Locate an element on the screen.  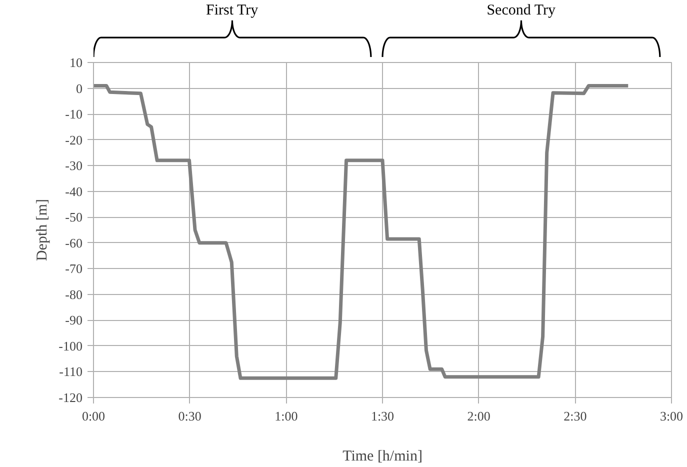
y-tick-label: -100 is located at coordinates (70, 346).